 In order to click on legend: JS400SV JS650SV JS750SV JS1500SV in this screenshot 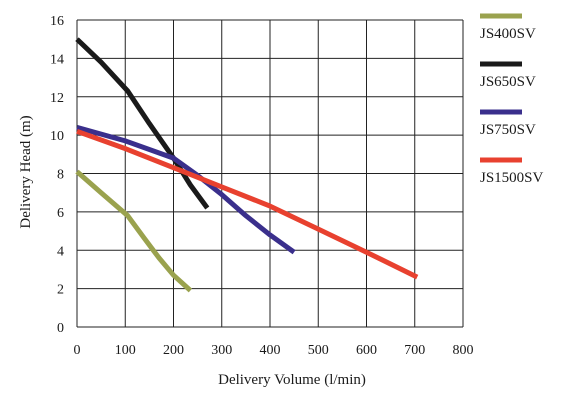, I will do `click(512, 99)`.